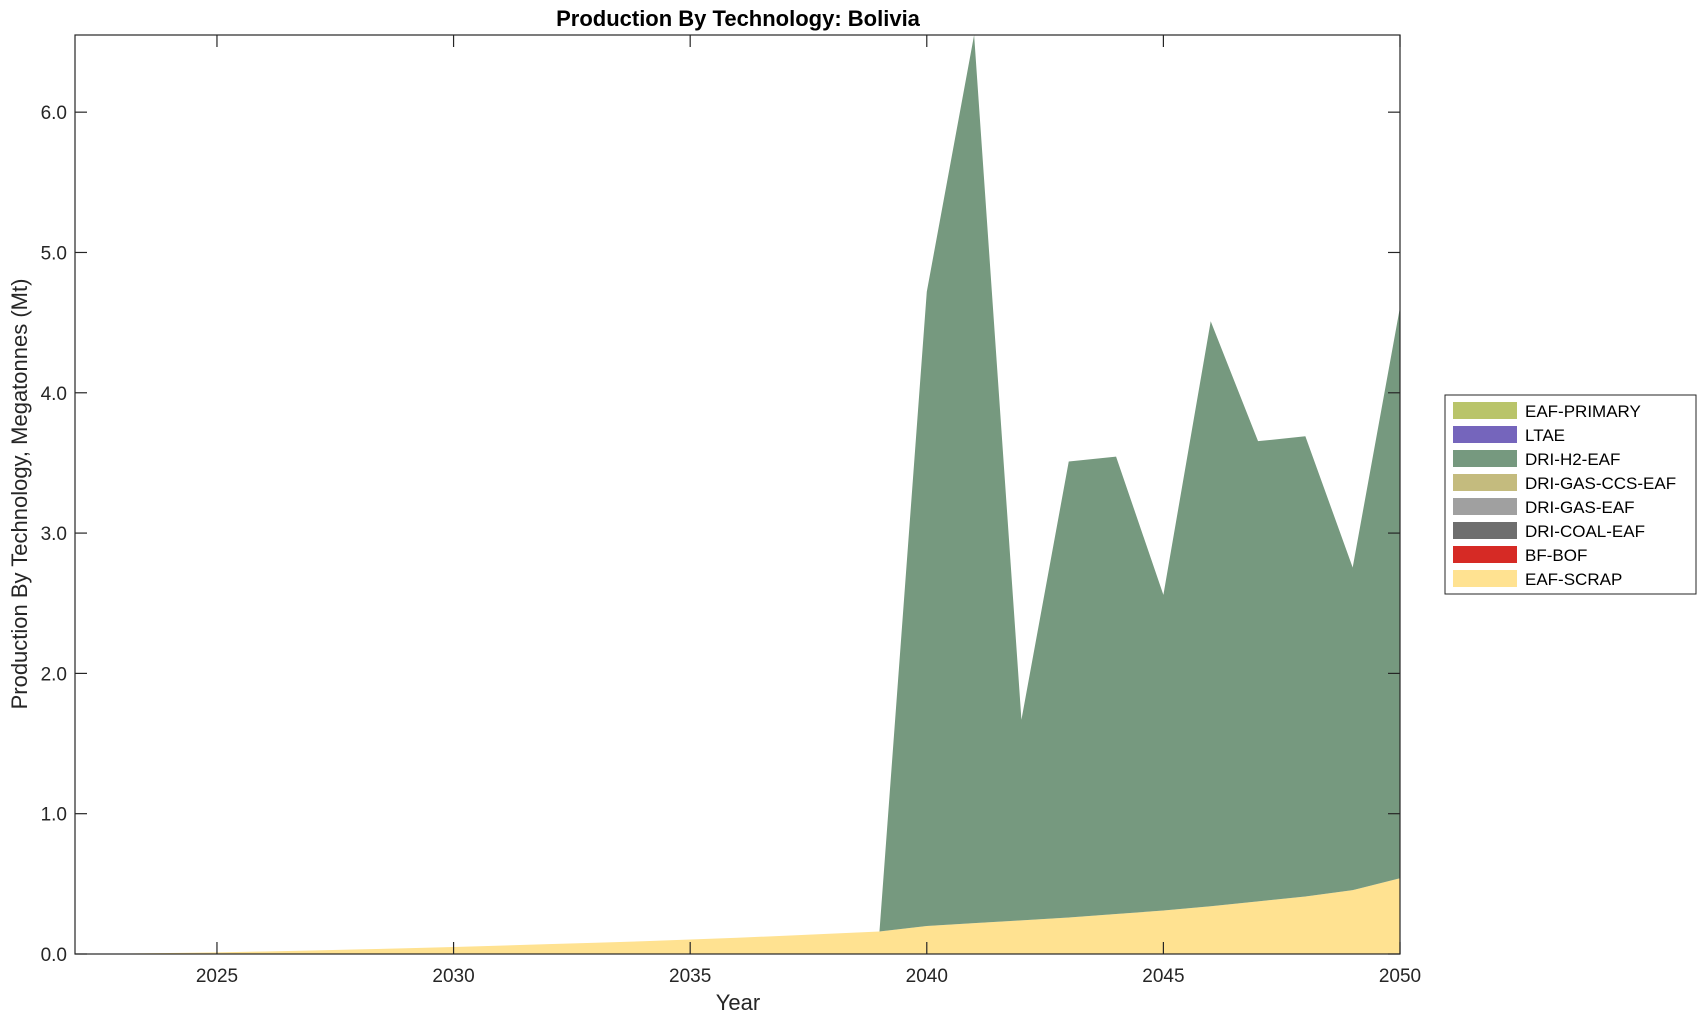  What do you see at coordinates (1556, 555) in the screenshot?
I see `legend-label-bf-bof: BF-BOF` at bounding box center [1556, 555].